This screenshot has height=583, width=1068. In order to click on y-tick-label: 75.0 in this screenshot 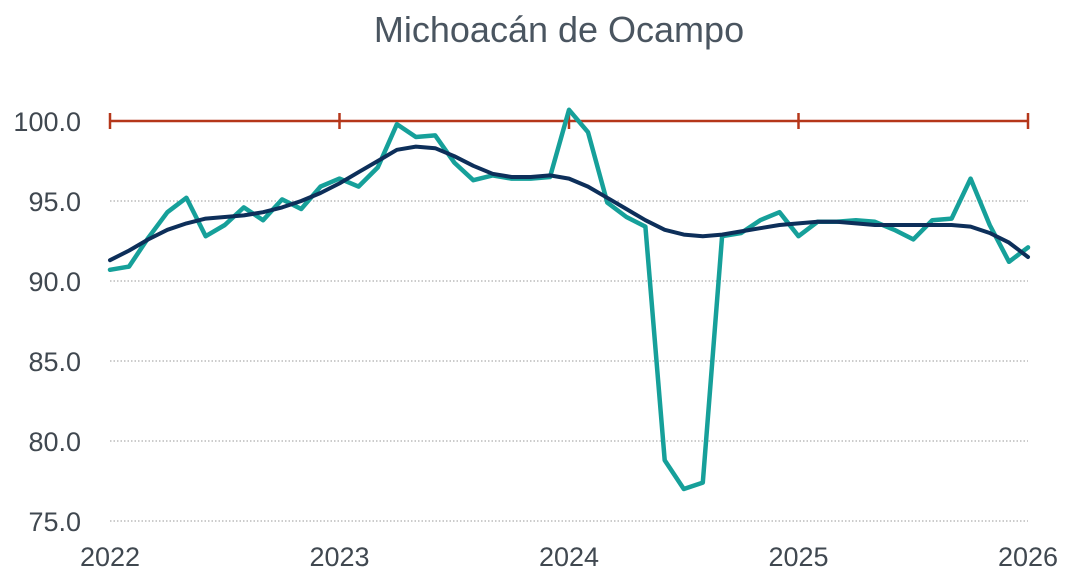, I will do `click(54, 522)`.